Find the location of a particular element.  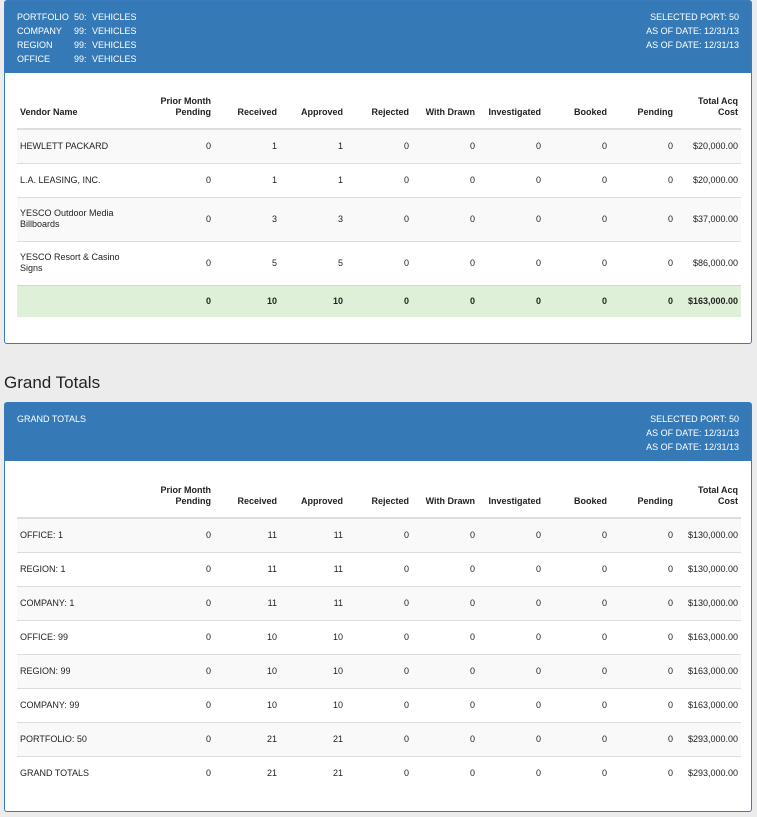

row-label-cell: OFFICE: 99 is located at coordinates (80, 636).